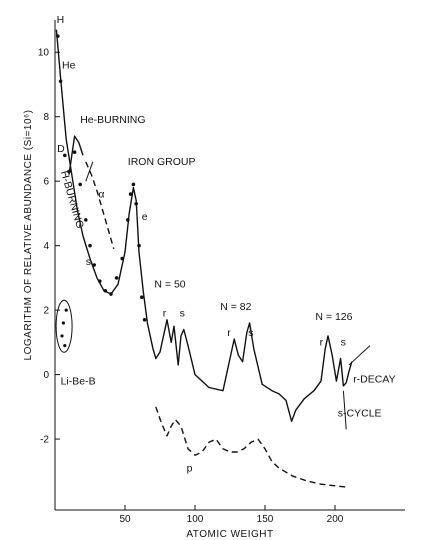 This screenshot has height=540, width=440. What do you see at coordinates (360, 414) in the screenshot?
I see `label-s-cycle: s-CYCLE` at bounding box center [360, 414].